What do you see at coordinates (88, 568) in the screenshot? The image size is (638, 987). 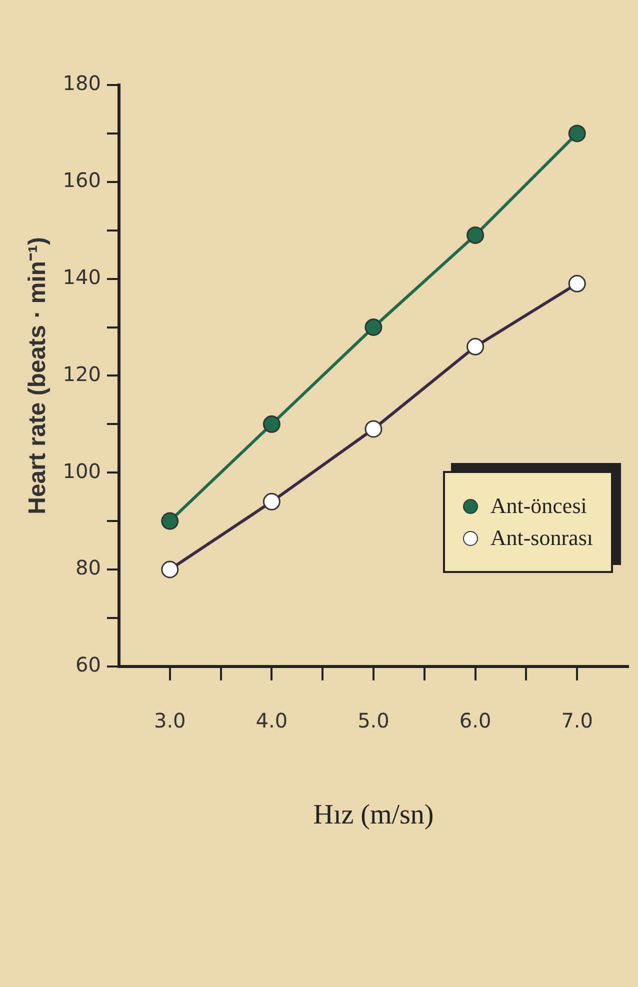 I see `y-tick-label: 80` at bounding box center [88, 568].